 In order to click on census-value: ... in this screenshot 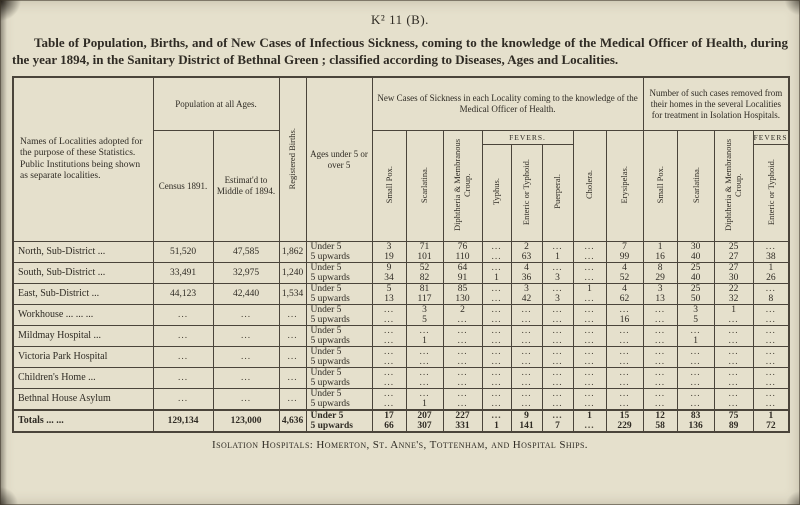, I will do `click(183, 357)`.